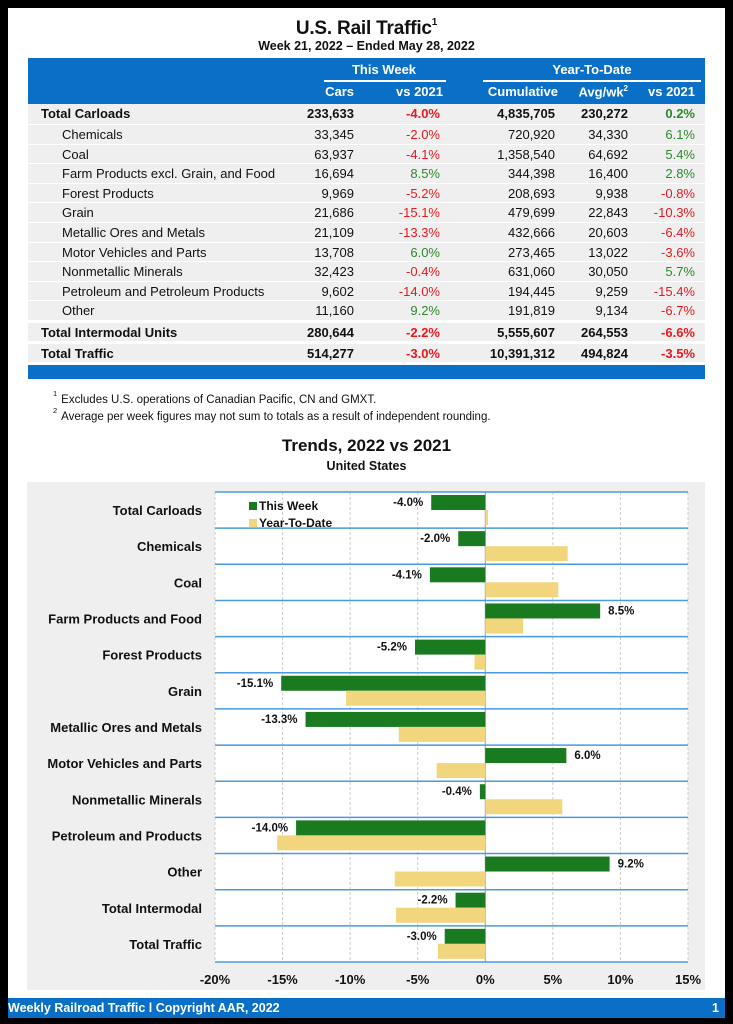  I want to click on legend-swatch-ytd, so click(253, 523).